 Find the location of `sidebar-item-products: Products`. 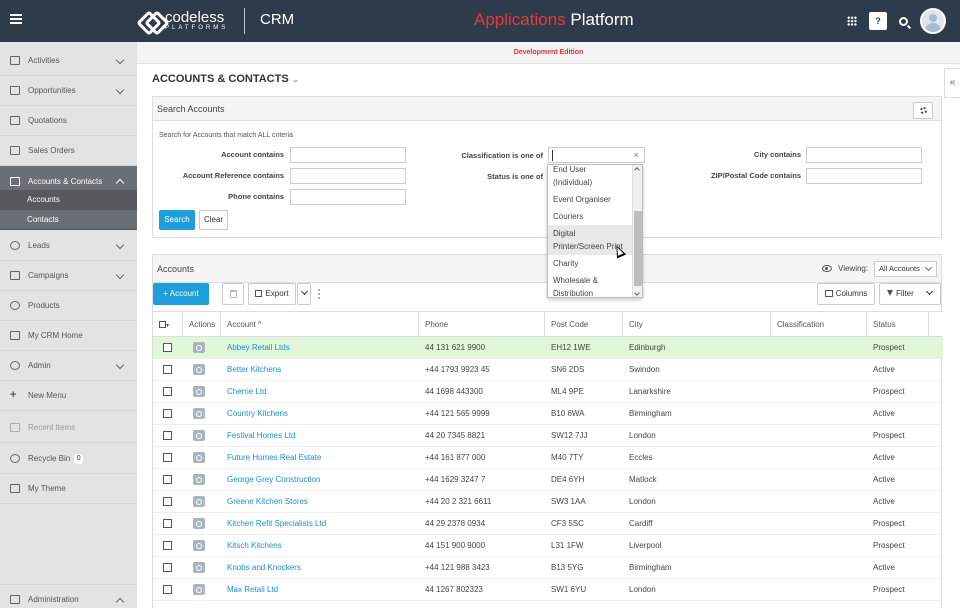

sidebar-item-products: Products is located at coordinates (68, 306).